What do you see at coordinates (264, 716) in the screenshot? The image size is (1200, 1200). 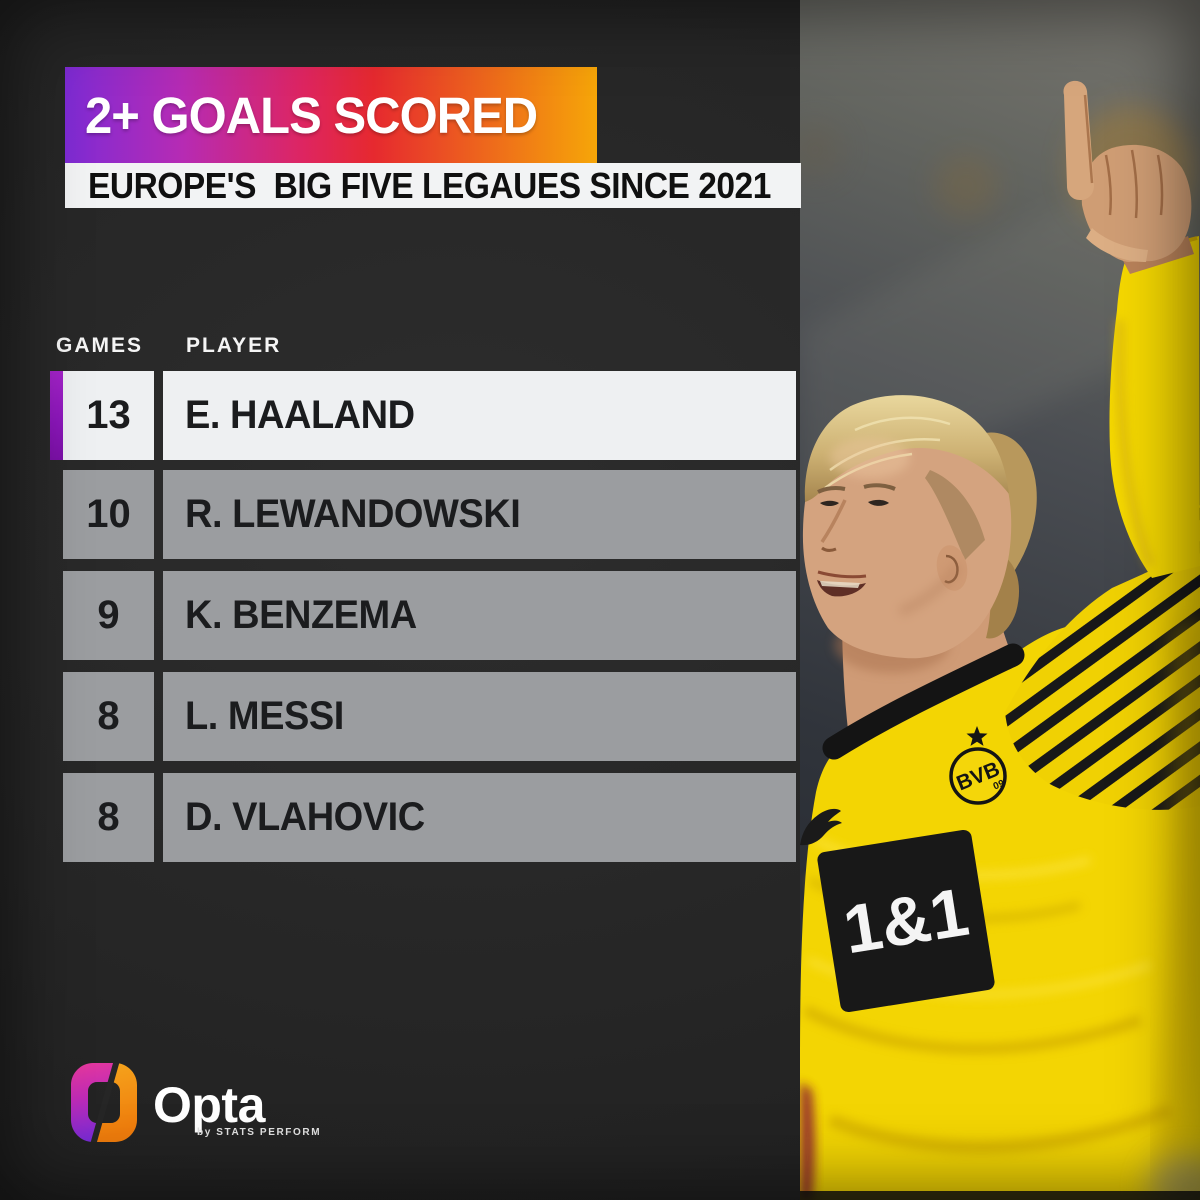 I see `player-name-text: L. MESSI` at bounding box center [264, 716].